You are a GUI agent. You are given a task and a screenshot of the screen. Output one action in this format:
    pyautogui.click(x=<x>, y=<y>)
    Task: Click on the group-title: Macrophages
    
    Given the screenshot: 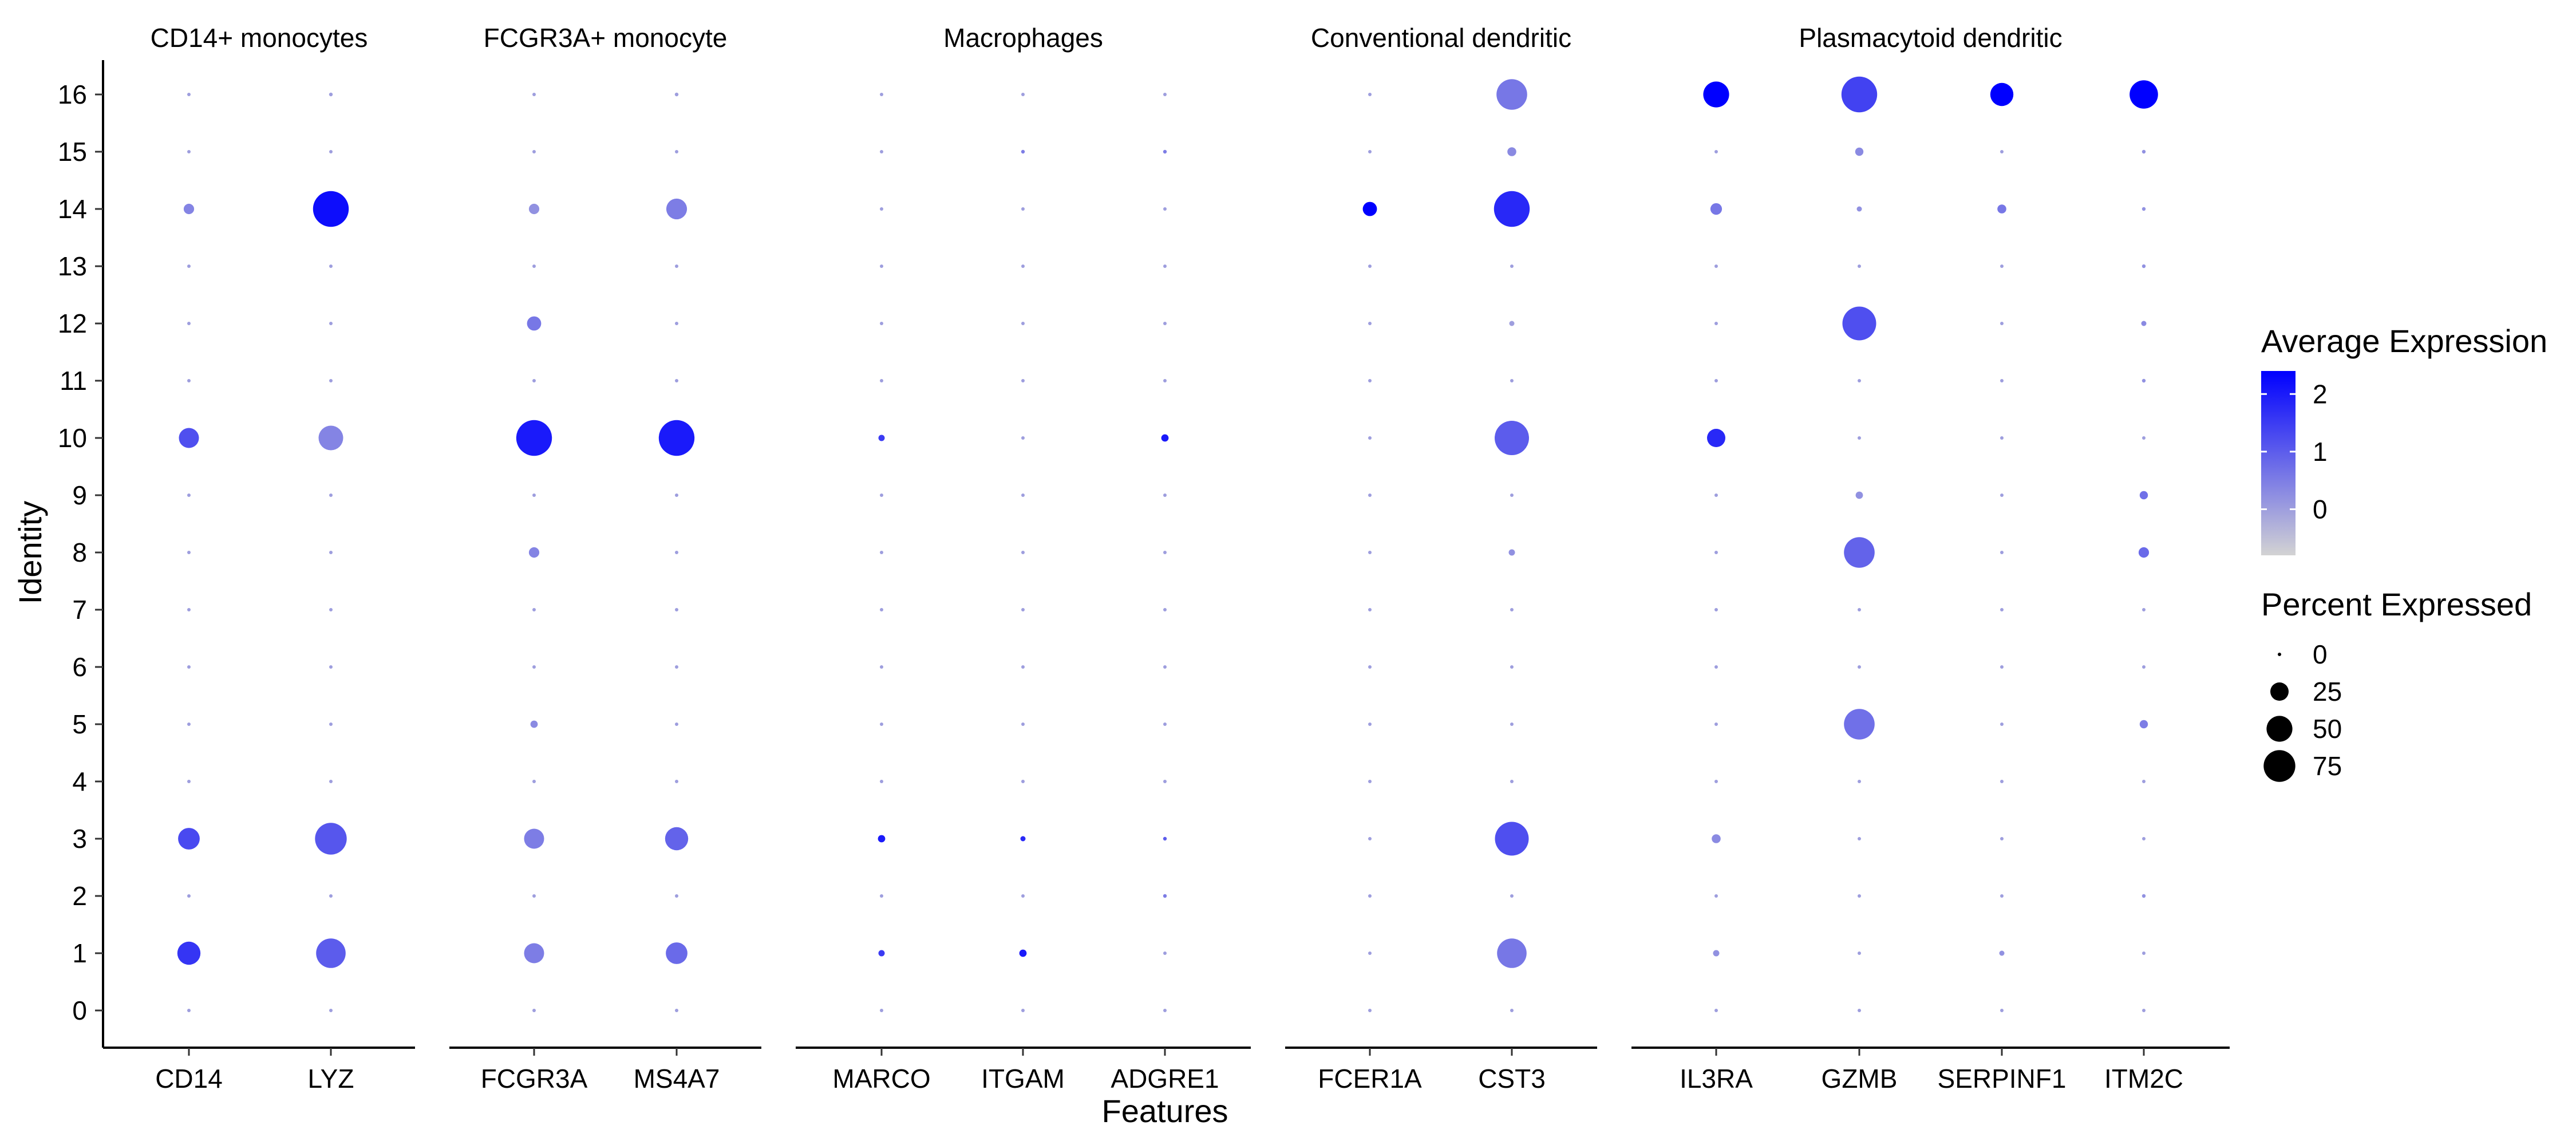 What is the action you would take?
    pyautogui.click(x=1023, y=38)
    